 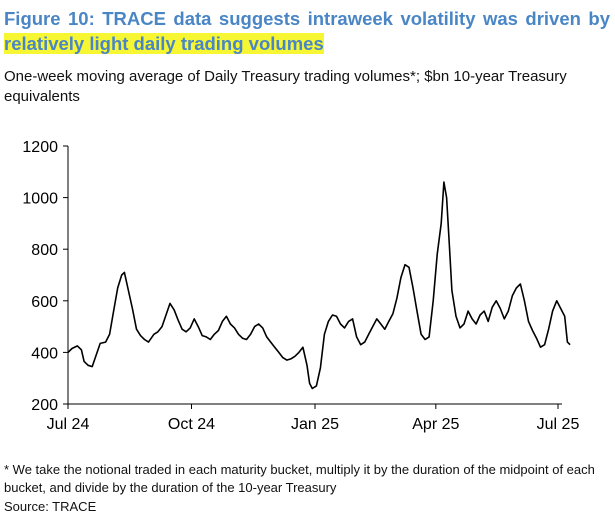 What do you see at coordinates (164, 43) in the screenshot?
I see `title-highlighted-text: relatively light daily trading volumes` at bounding box center [164, 43].